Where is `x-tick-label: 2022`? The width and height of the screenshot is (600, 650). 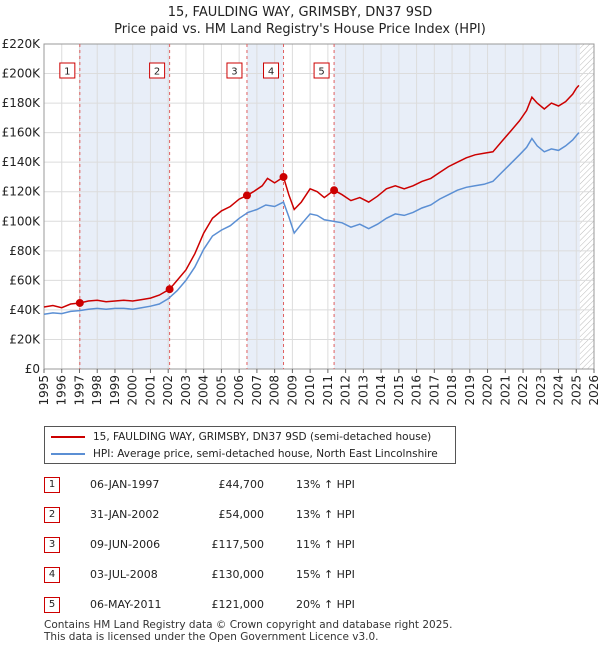
x-tick-label: 2022 is located at coordinates (523, 390).